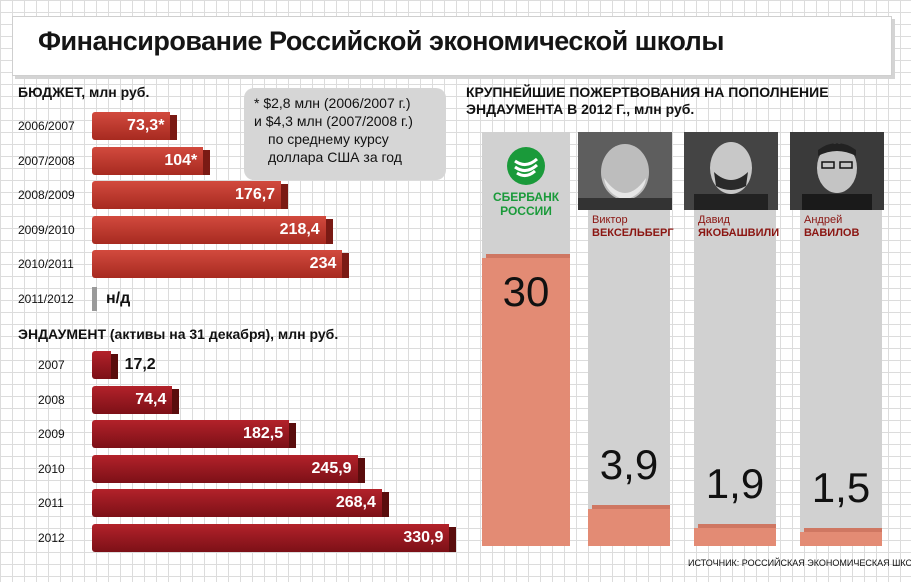  Describe the element at coordinates (140, 364) in the screenshot. I see `endowment-value-label: 17,2` at that location.